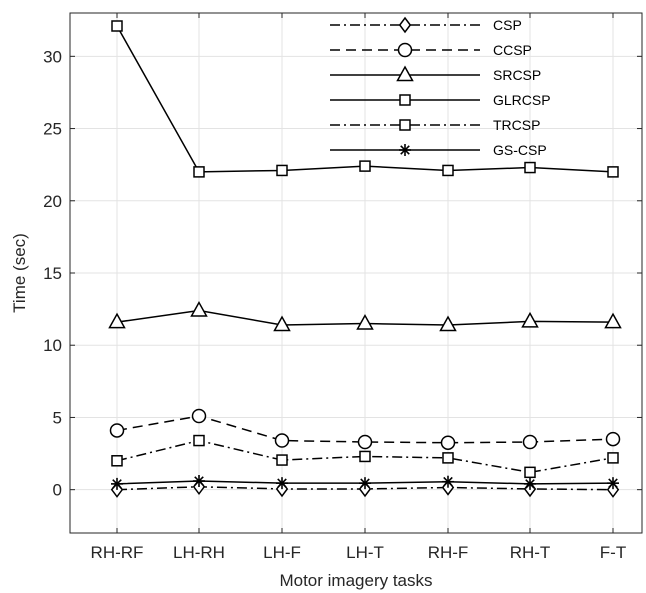 This screenshot has width=646, height=593. What do you see at coordinates (516, 125) in the screenshot?
I see `legend-label: TRCSP` at bounding box center [516, 125].